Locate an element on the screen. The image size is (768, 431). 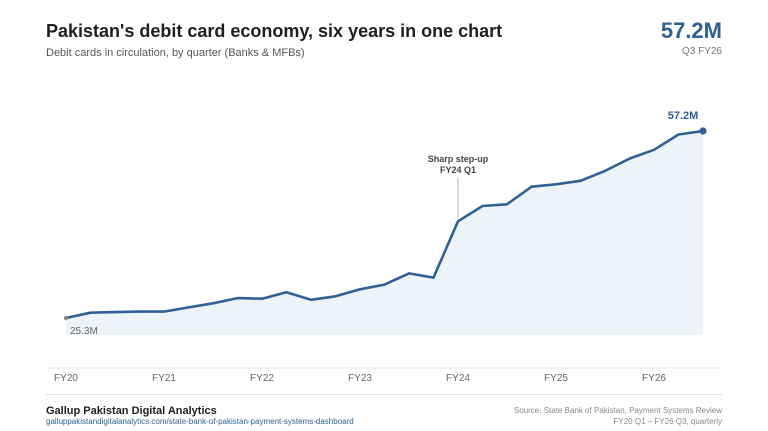
annotation-text: Sharp step-up is located at coordinates (458, 159).